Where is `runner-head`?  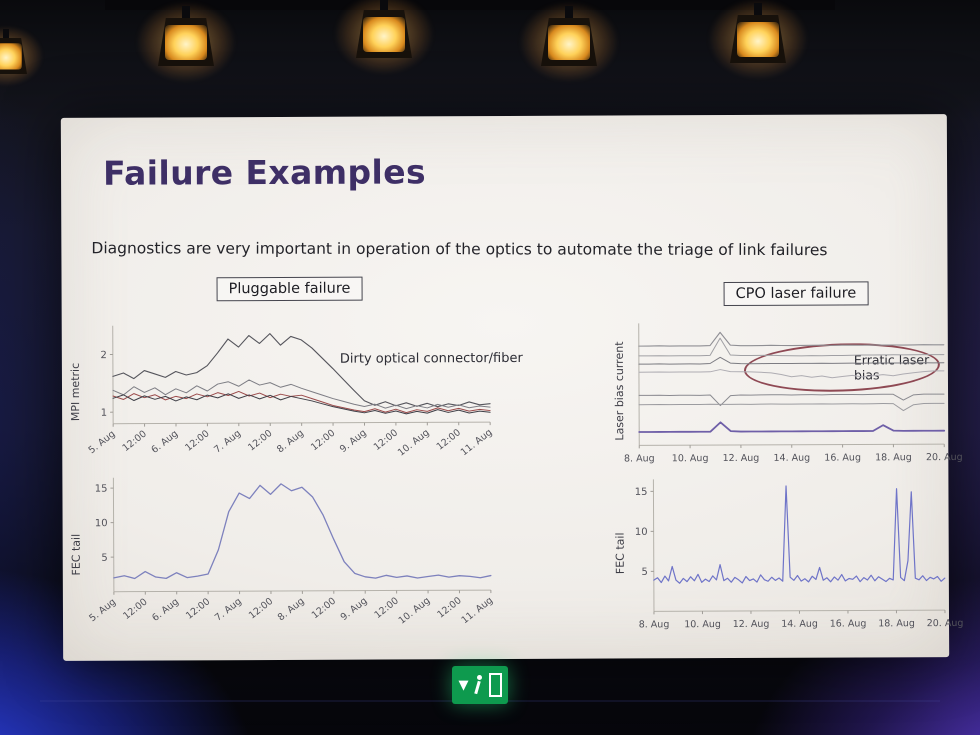
runner-head is located at coordinates (479, 677).